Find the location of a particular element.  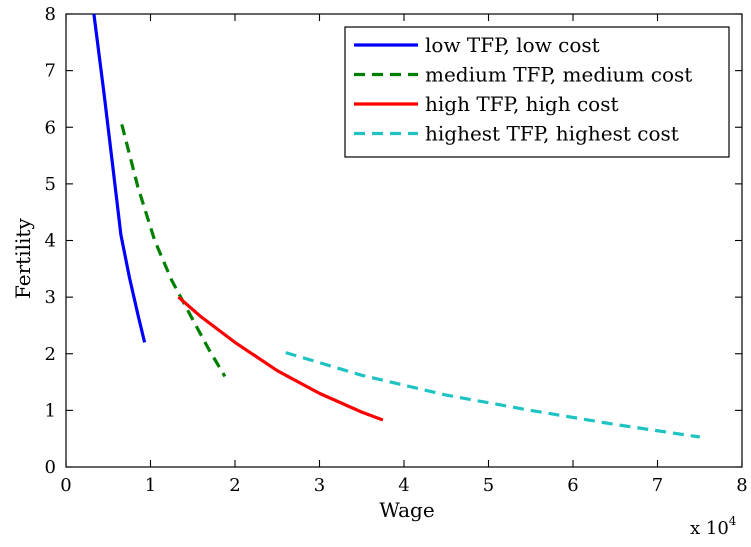

legend-item: high TFP, high cost is located at coordinates (486, 104).